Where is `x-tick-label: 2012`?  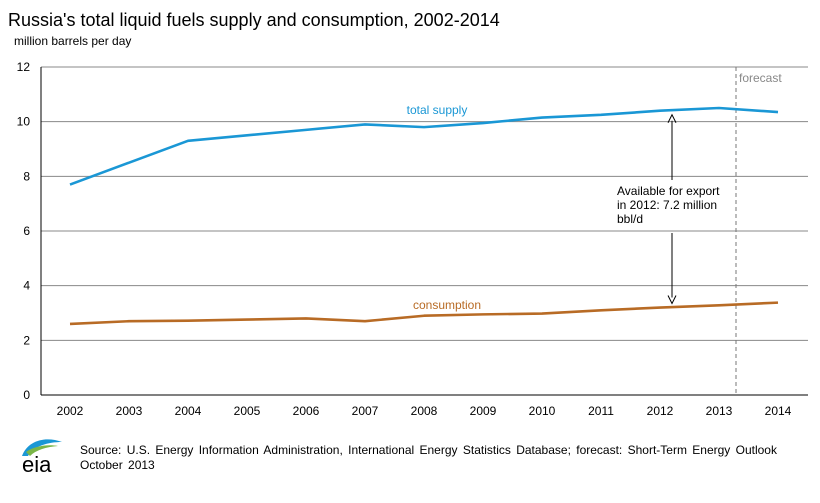 x-tick-label: 2012 is located at coordinates (660, 411).